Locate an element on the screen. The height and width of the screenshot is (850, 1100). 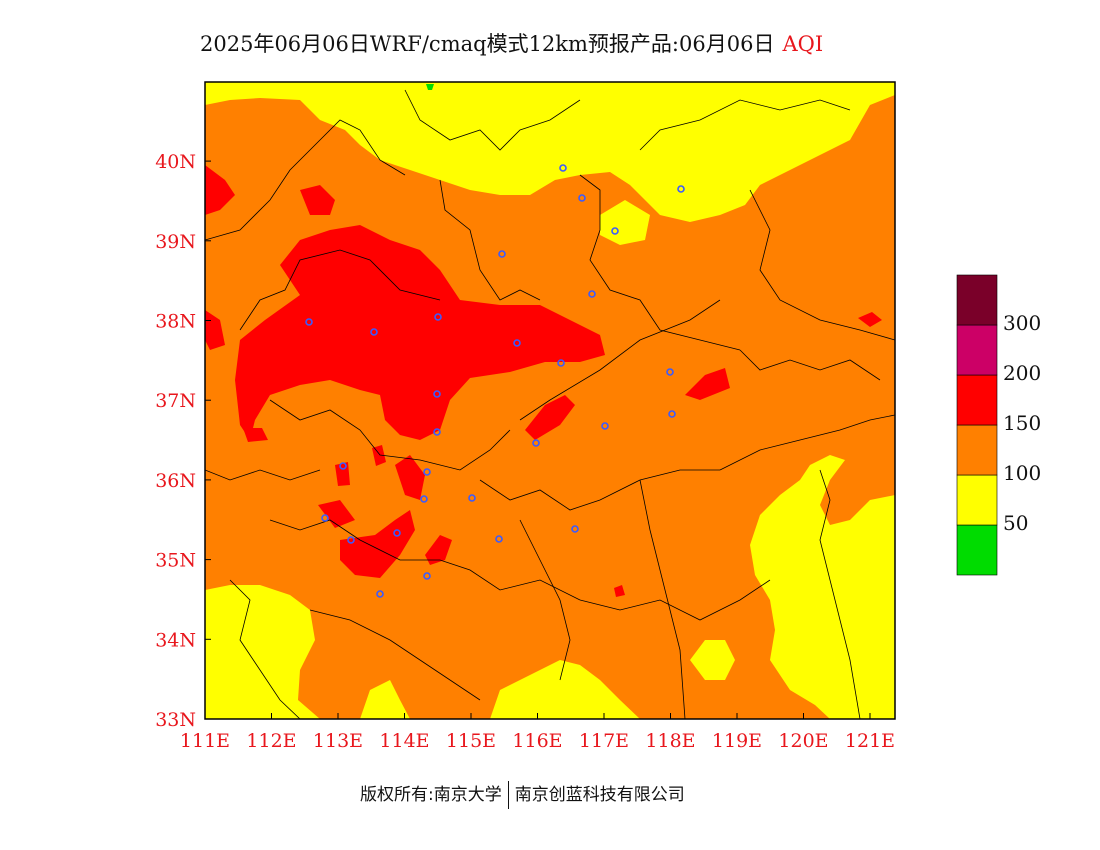
copyright-owner1: 版权所有:南京大学 is located at coordinates (431, 795).